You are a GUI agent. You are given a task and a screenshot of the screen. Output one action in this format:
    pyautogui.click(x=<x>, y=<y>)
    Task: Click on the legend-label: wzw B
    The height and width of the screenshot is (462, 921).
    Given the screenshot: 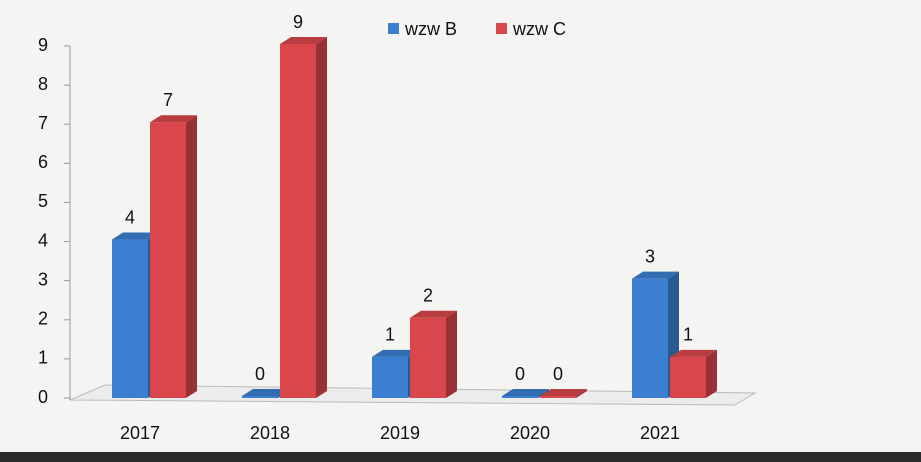 What is the action you would take?
    pyautogui.click(x=430, y=29)
    